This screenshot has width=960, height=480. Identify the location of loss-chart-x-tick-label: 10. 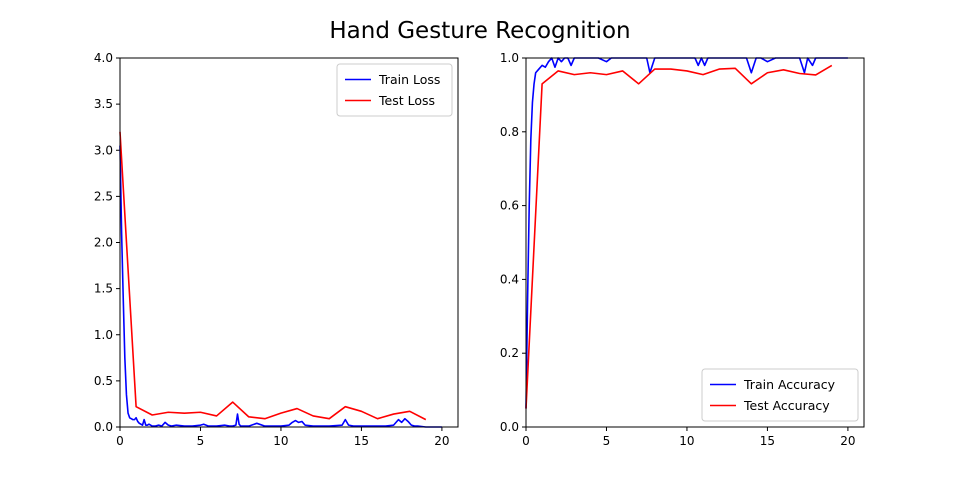
(280, 441).